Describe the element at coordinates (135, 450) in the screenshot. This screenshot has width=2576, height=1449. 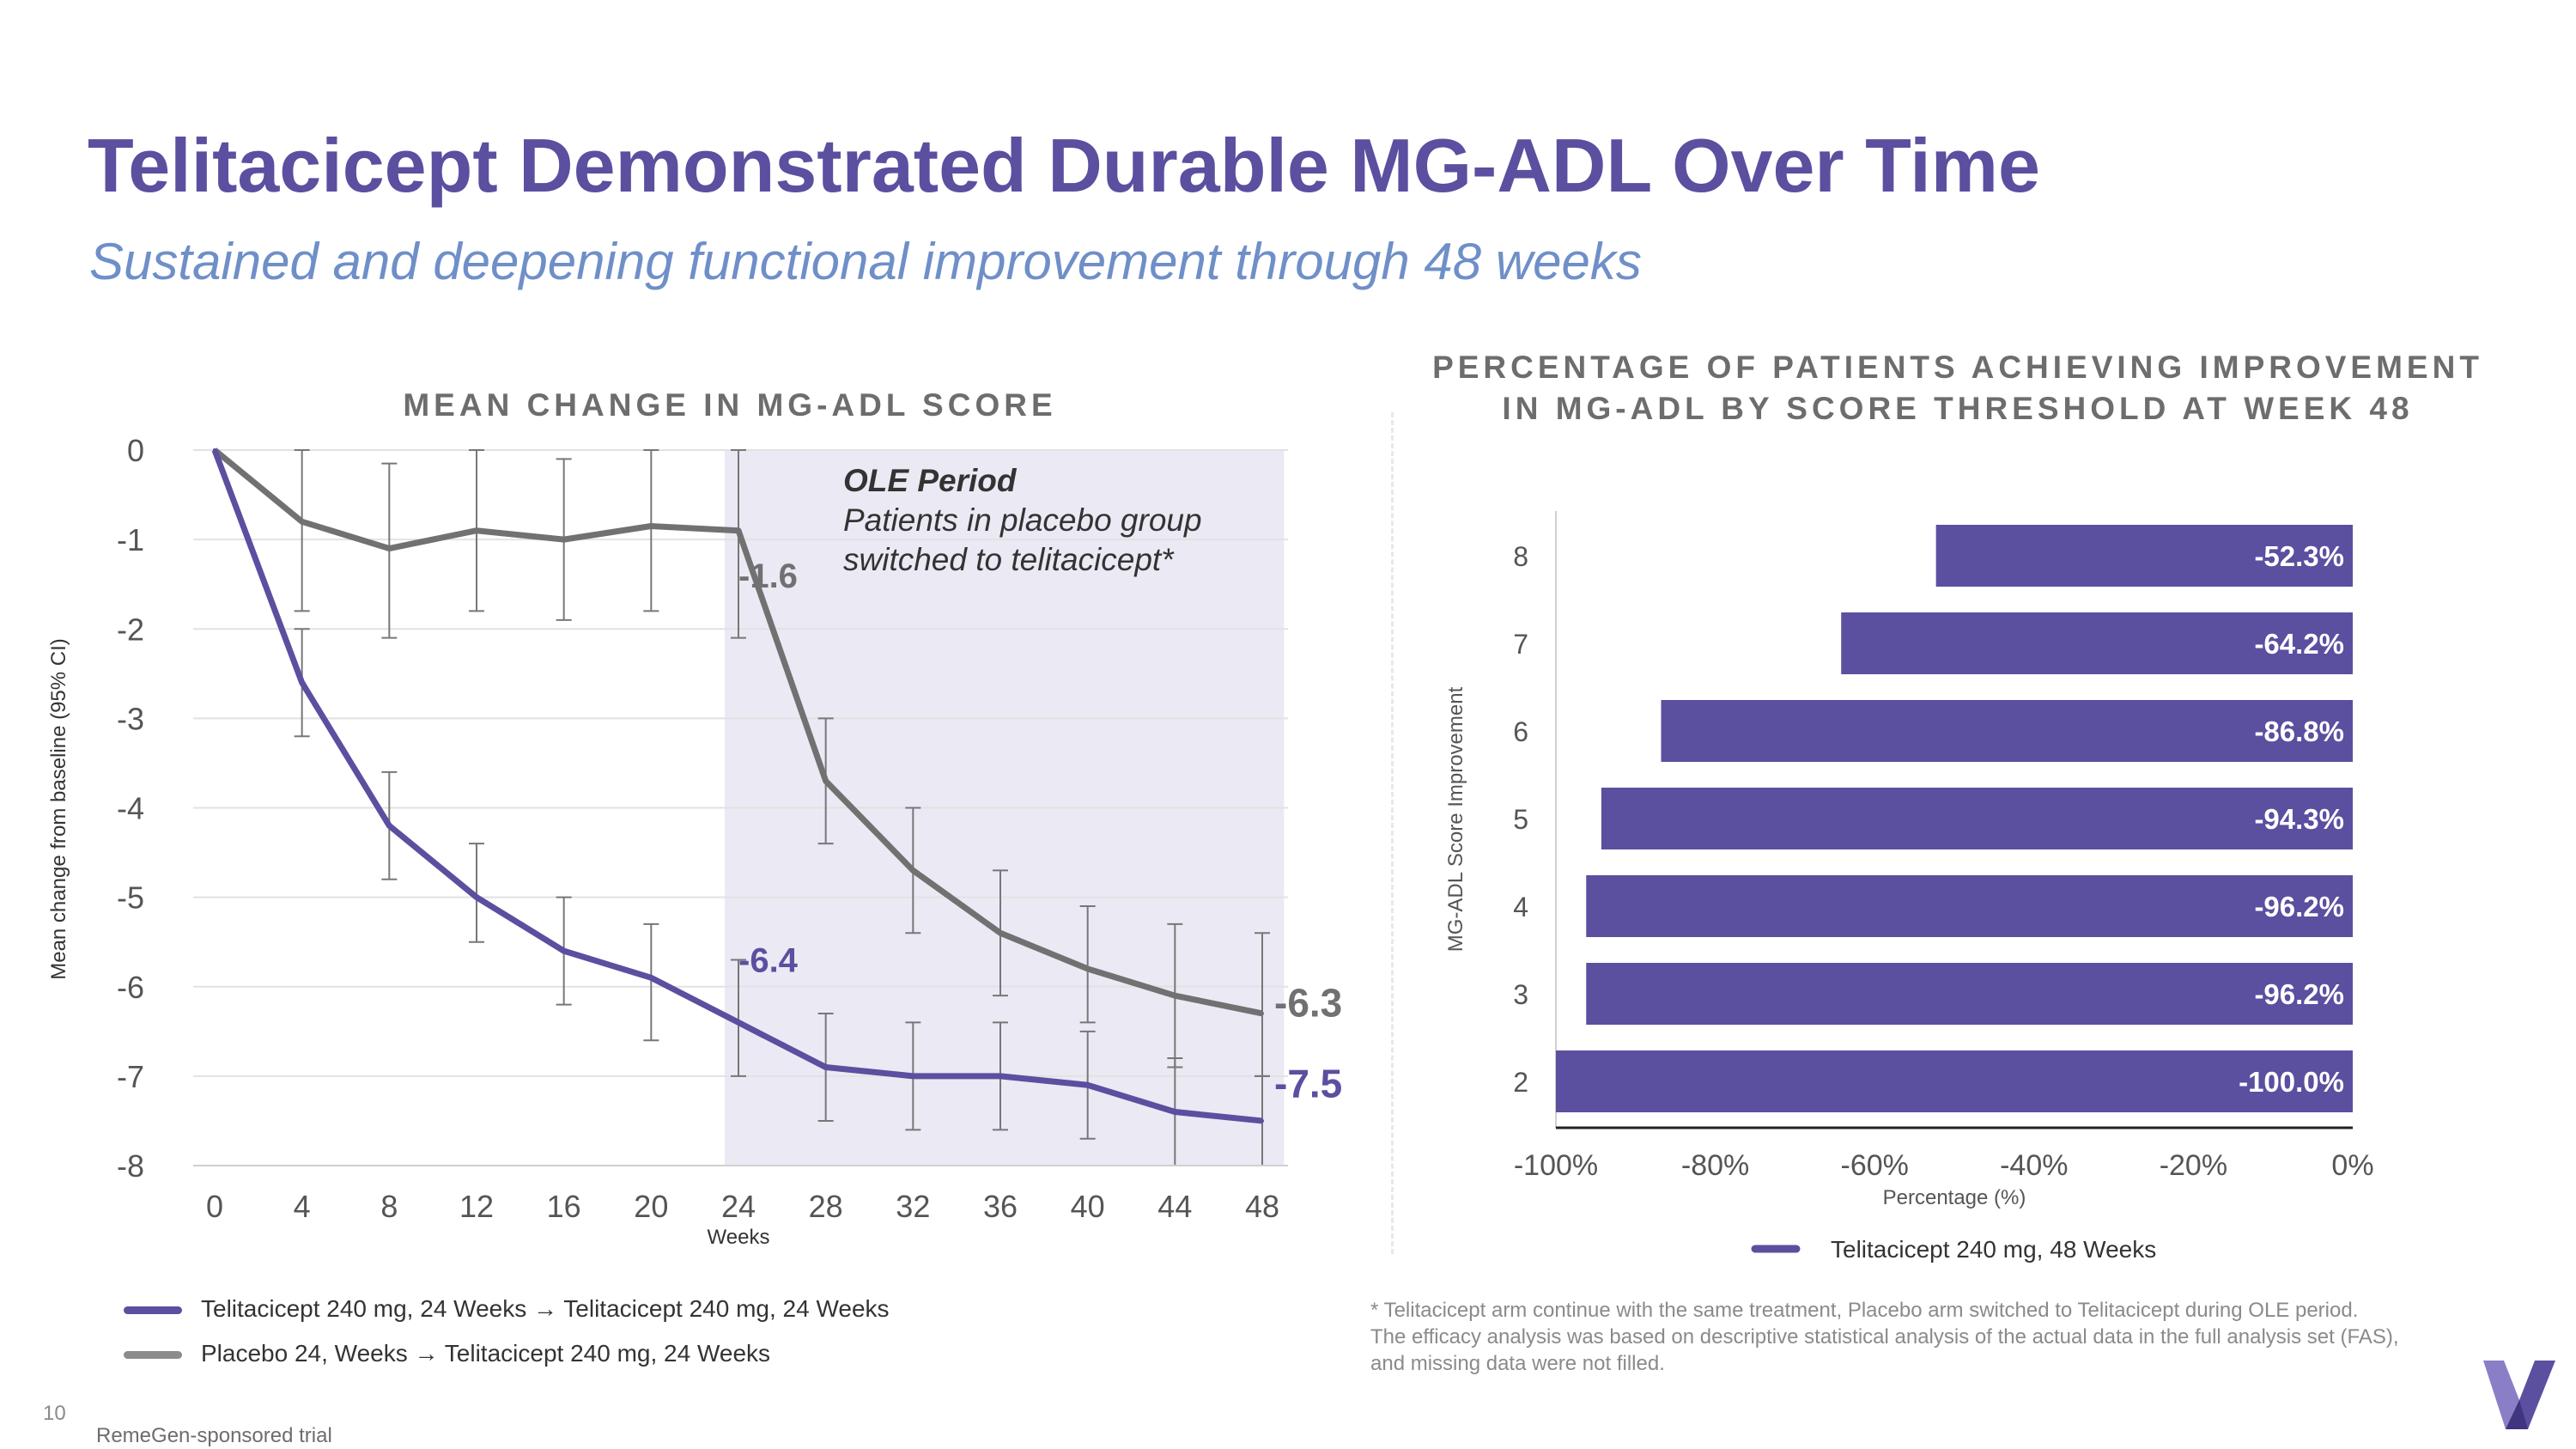
I see `y-tick-label: 0` at that location.